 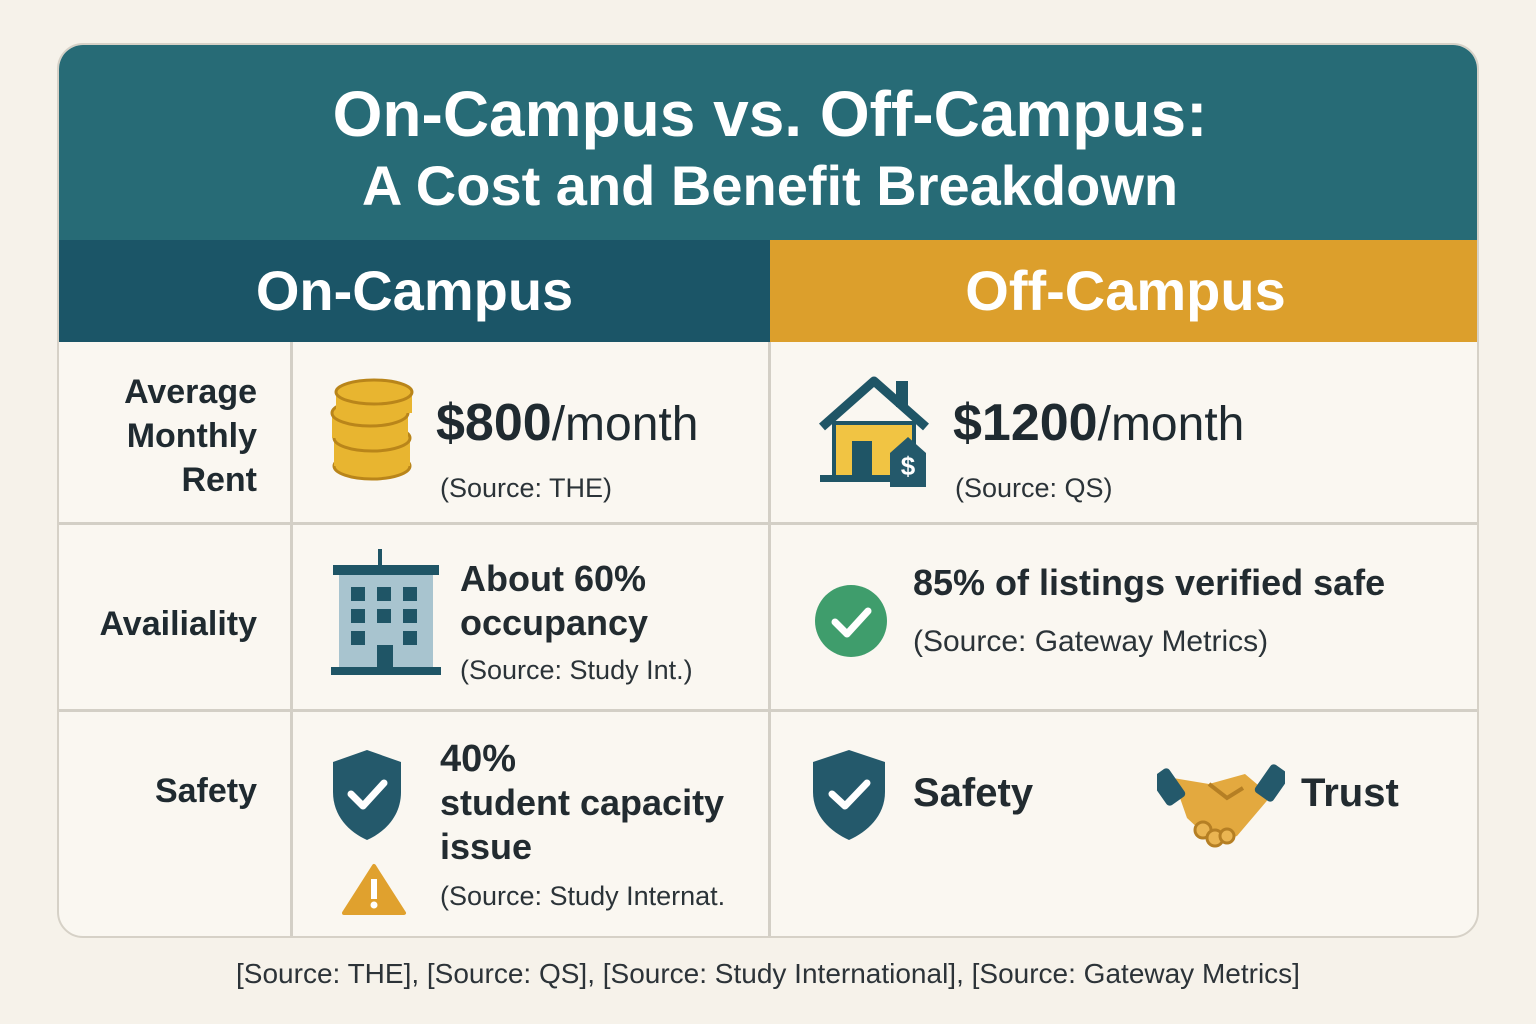 I want to click on warning-icon, so click(x=374, y=889).